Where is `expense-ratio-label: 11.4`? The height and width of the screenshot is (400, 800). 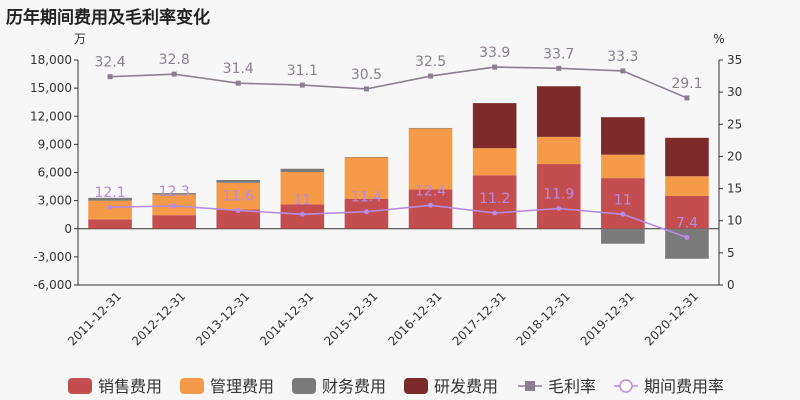 expense-ratio-label: 11.4 is located at coordinates (366, 198).